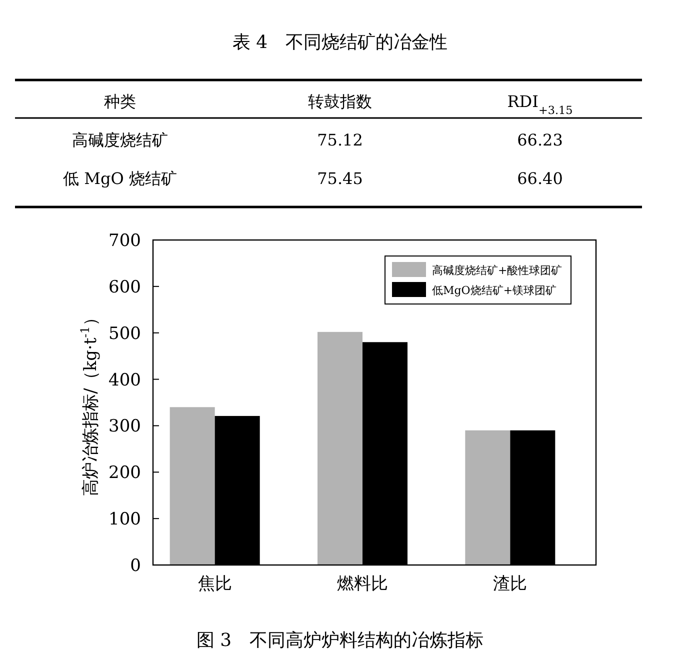 This screenshot has width=681, height=660. Describe the element at coordinates (340, 101) in the screenshot. I see `text: 转鼓指数` at that location.